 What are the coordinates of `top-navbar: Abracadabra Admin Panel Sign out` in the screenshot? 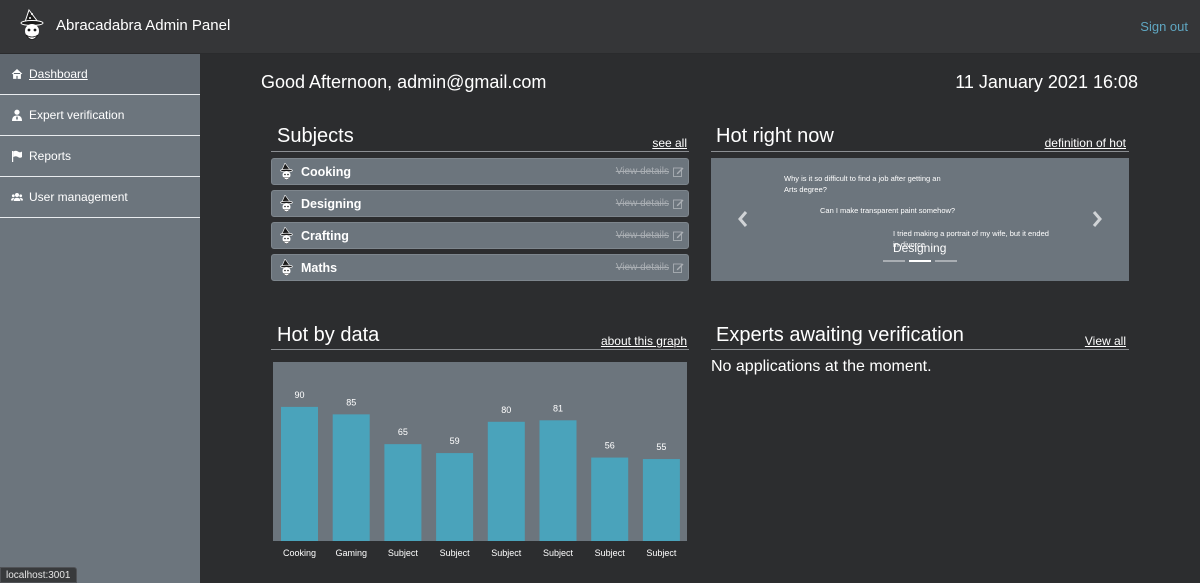 It's located at (600, 27).